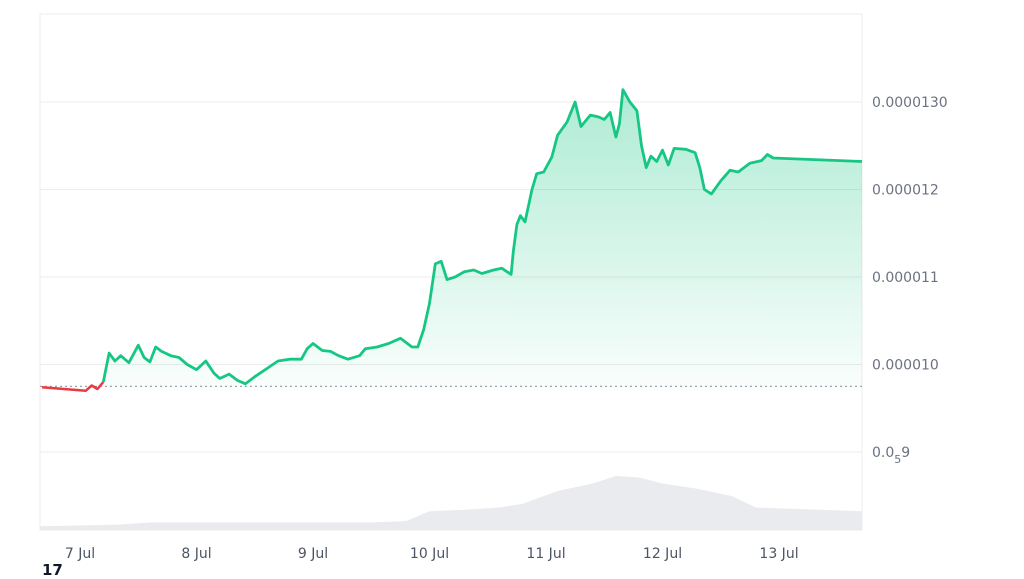  What do you see at coordinates (905, 278) in the screenshot?
I see `y-tick-label: 0.000011` at bounding box center [905, 278].